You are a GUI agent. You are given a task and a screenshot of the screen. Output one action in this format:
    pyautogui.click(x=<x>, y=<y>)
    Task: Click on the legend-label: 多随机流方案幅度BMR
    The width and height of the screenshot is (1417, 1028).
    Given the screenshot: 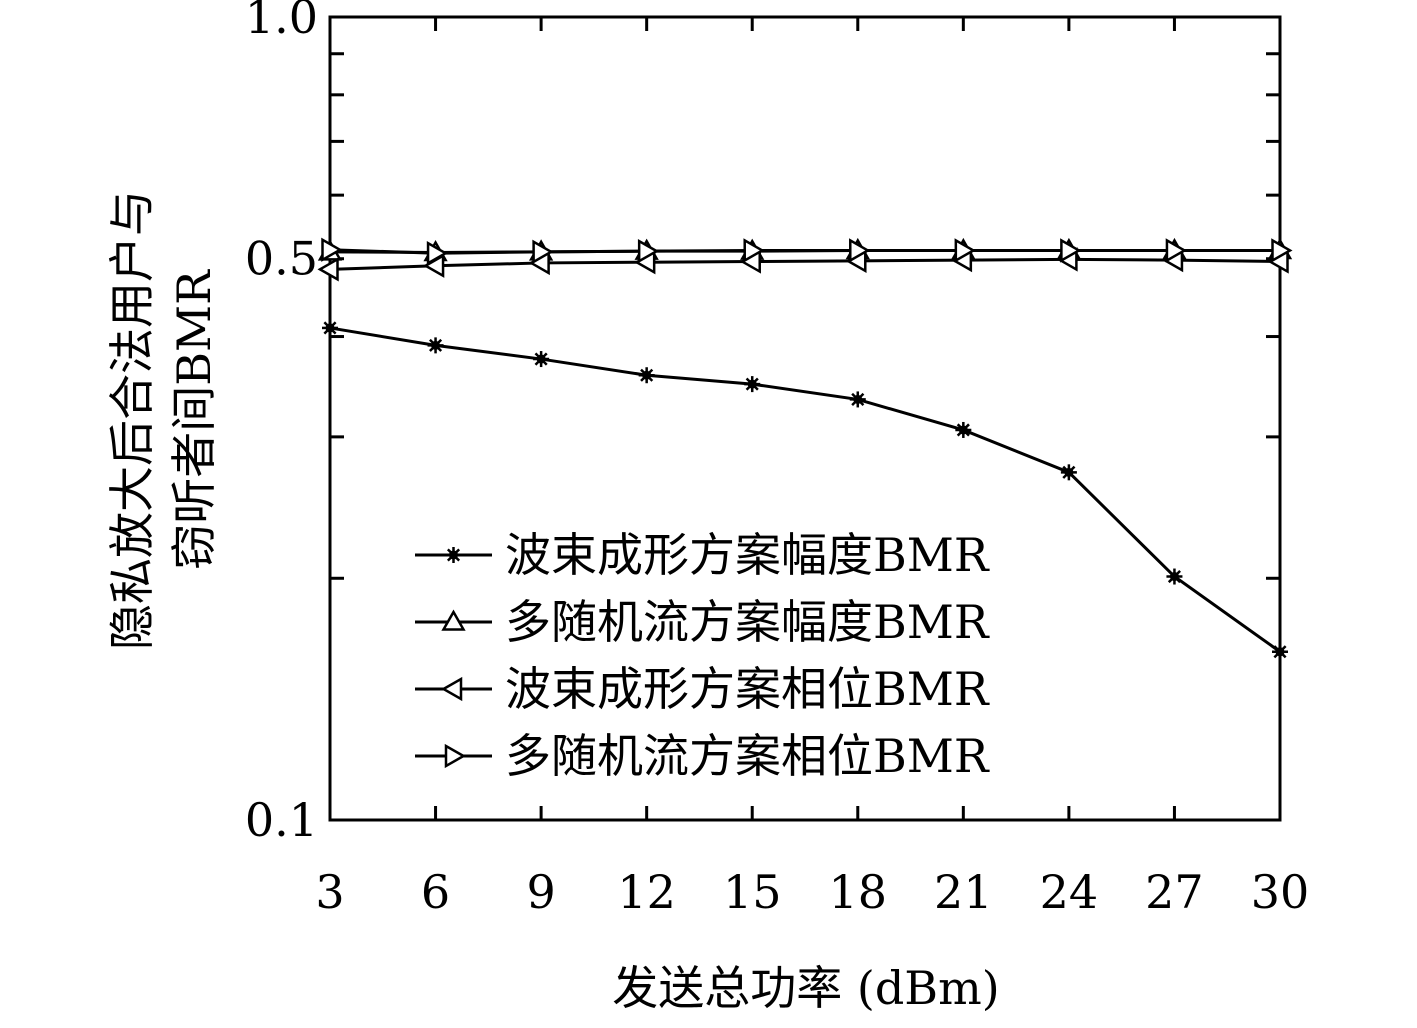 What is the action you would take?
    pyautogui.click(x=747, y=622)
    